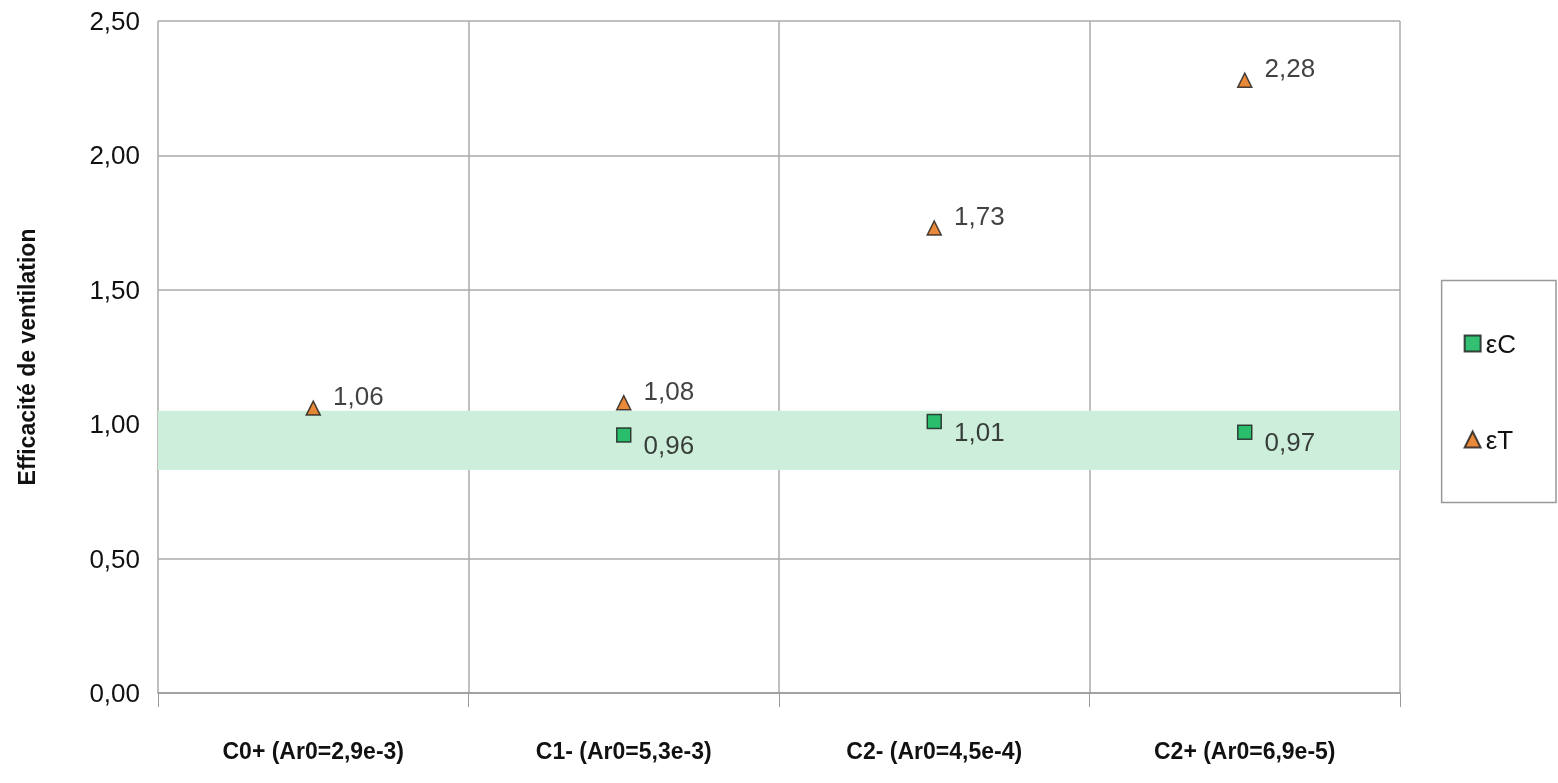 This screenshot has height=783, width=1558. I want to click on legend-label: εC, so click(1501, 343).